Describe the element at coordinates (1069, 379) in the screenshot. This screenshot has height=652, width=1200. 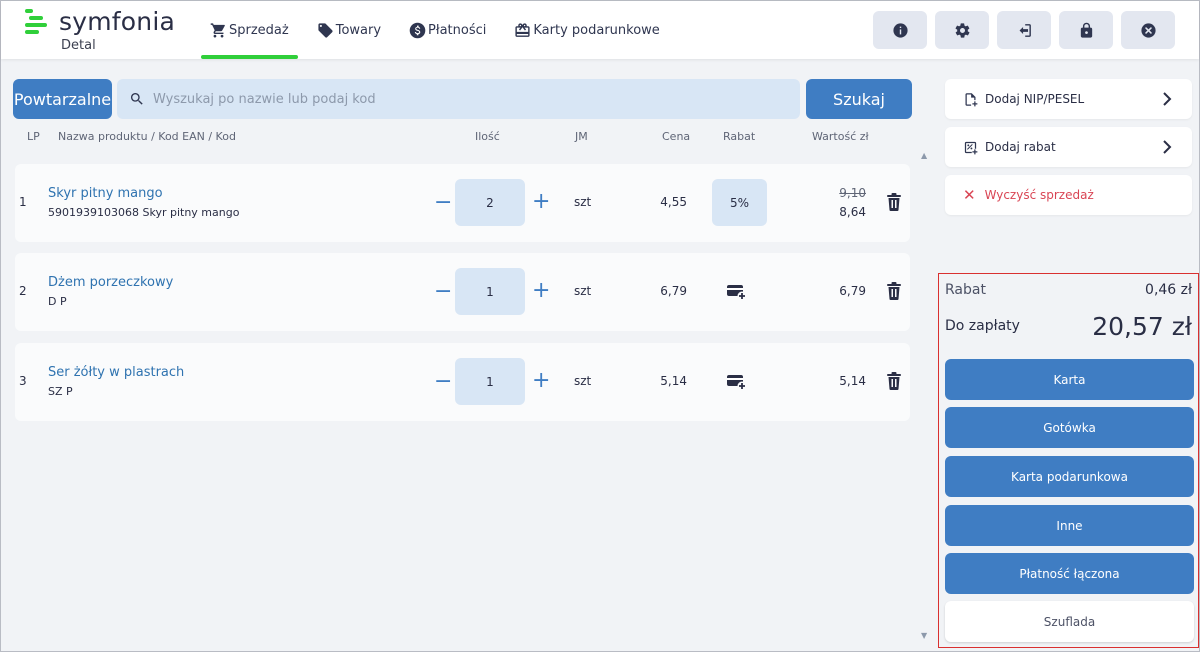
I see `pay-card-button: Karta` at that location.